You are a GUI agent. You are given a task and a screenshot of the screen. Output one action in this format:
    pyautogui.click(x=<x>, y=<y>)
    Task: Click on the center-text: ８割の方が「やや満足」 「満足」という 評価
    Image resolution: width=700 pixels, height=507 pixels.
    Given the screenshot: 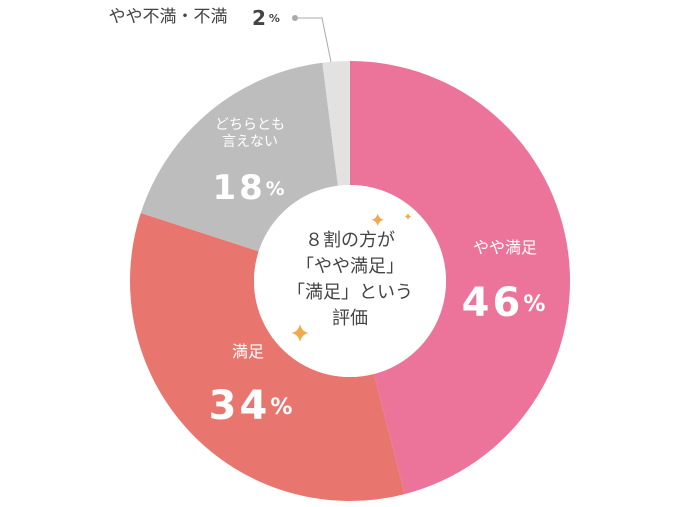 What is the action you would take?
    pyautogui.click(x=350, y=280)
    